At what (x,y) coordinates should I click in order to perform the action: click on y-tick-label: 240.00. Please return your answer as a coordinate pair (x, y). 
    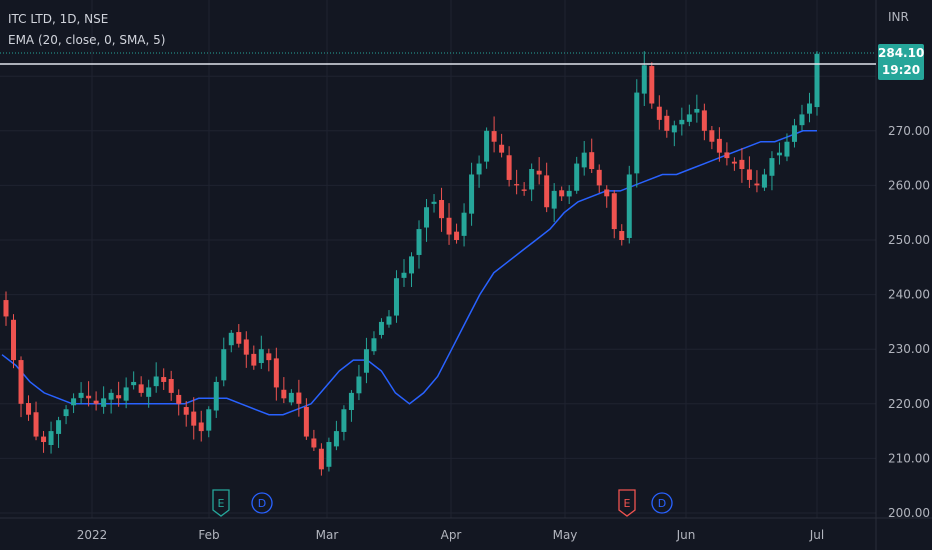
    Looking at the image, I should click on (909, 295).